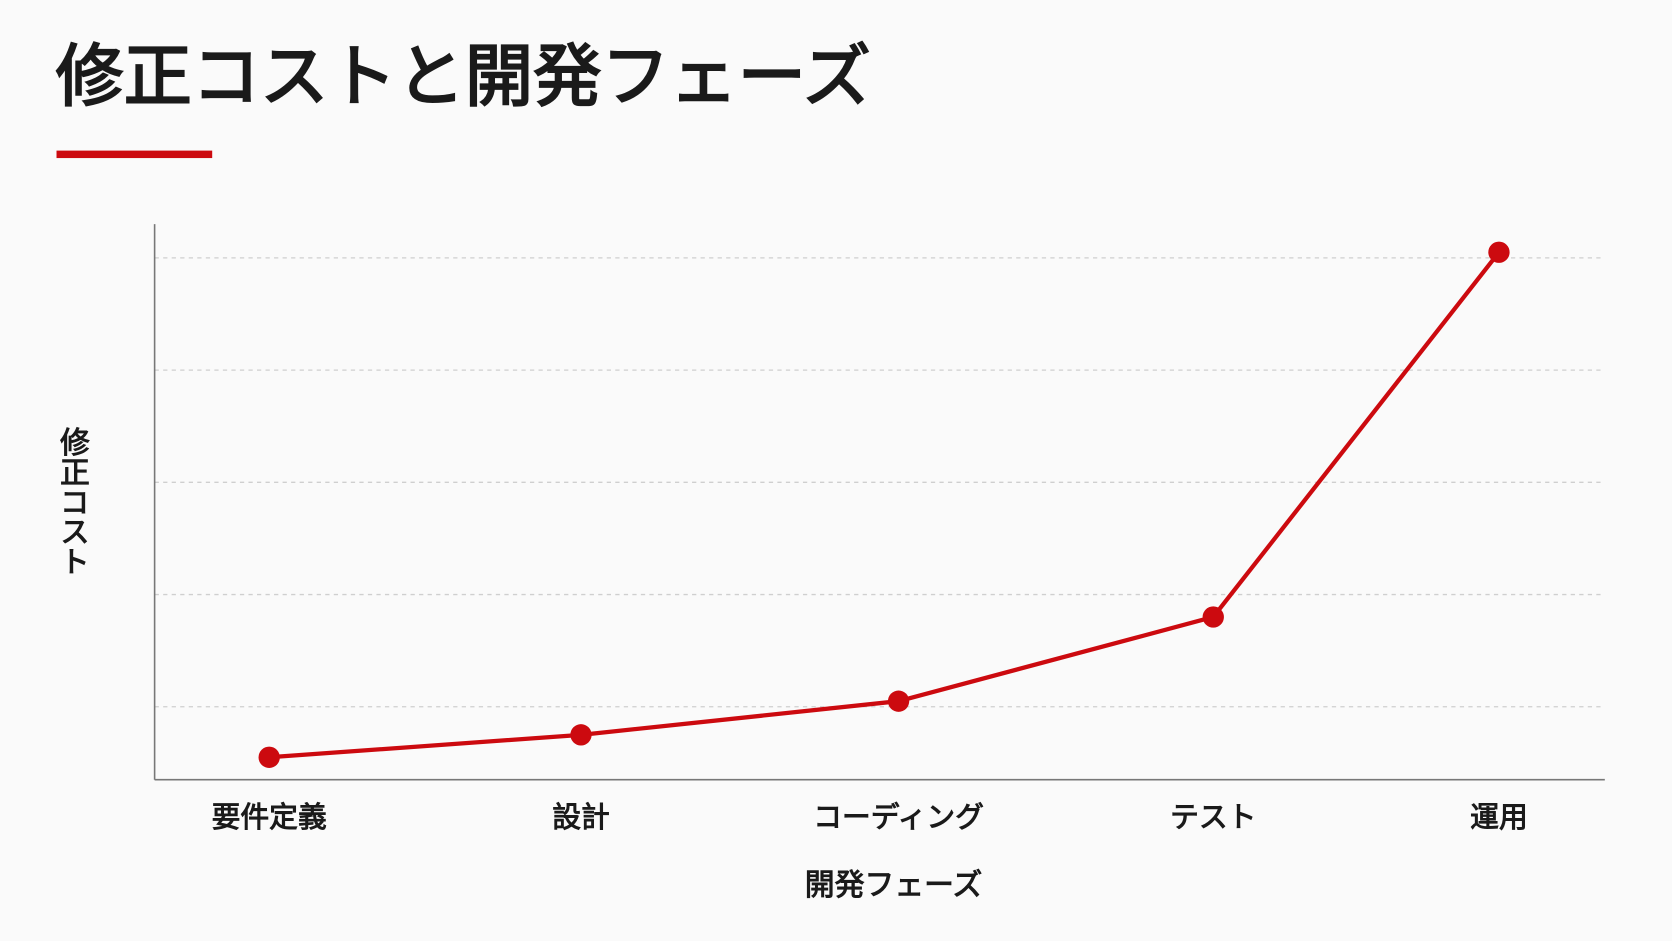  I want to click on x-axis-label: 開発フェーズ, so click(894, 885).